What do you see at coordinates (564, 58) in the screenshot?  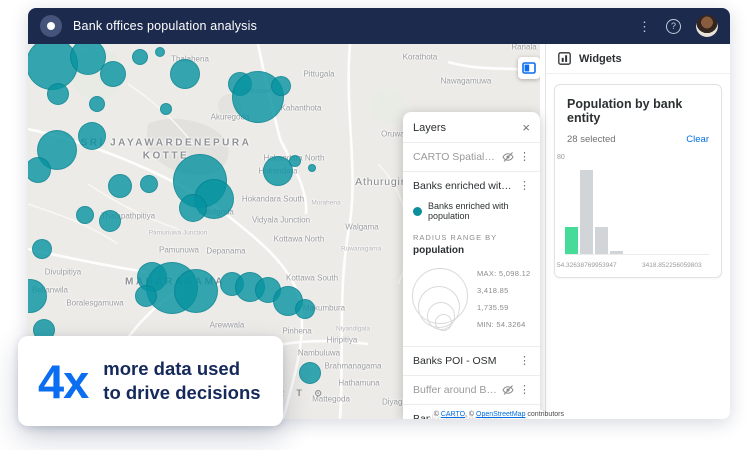 I see `widgets-icon` at bounding box center [564, 58].